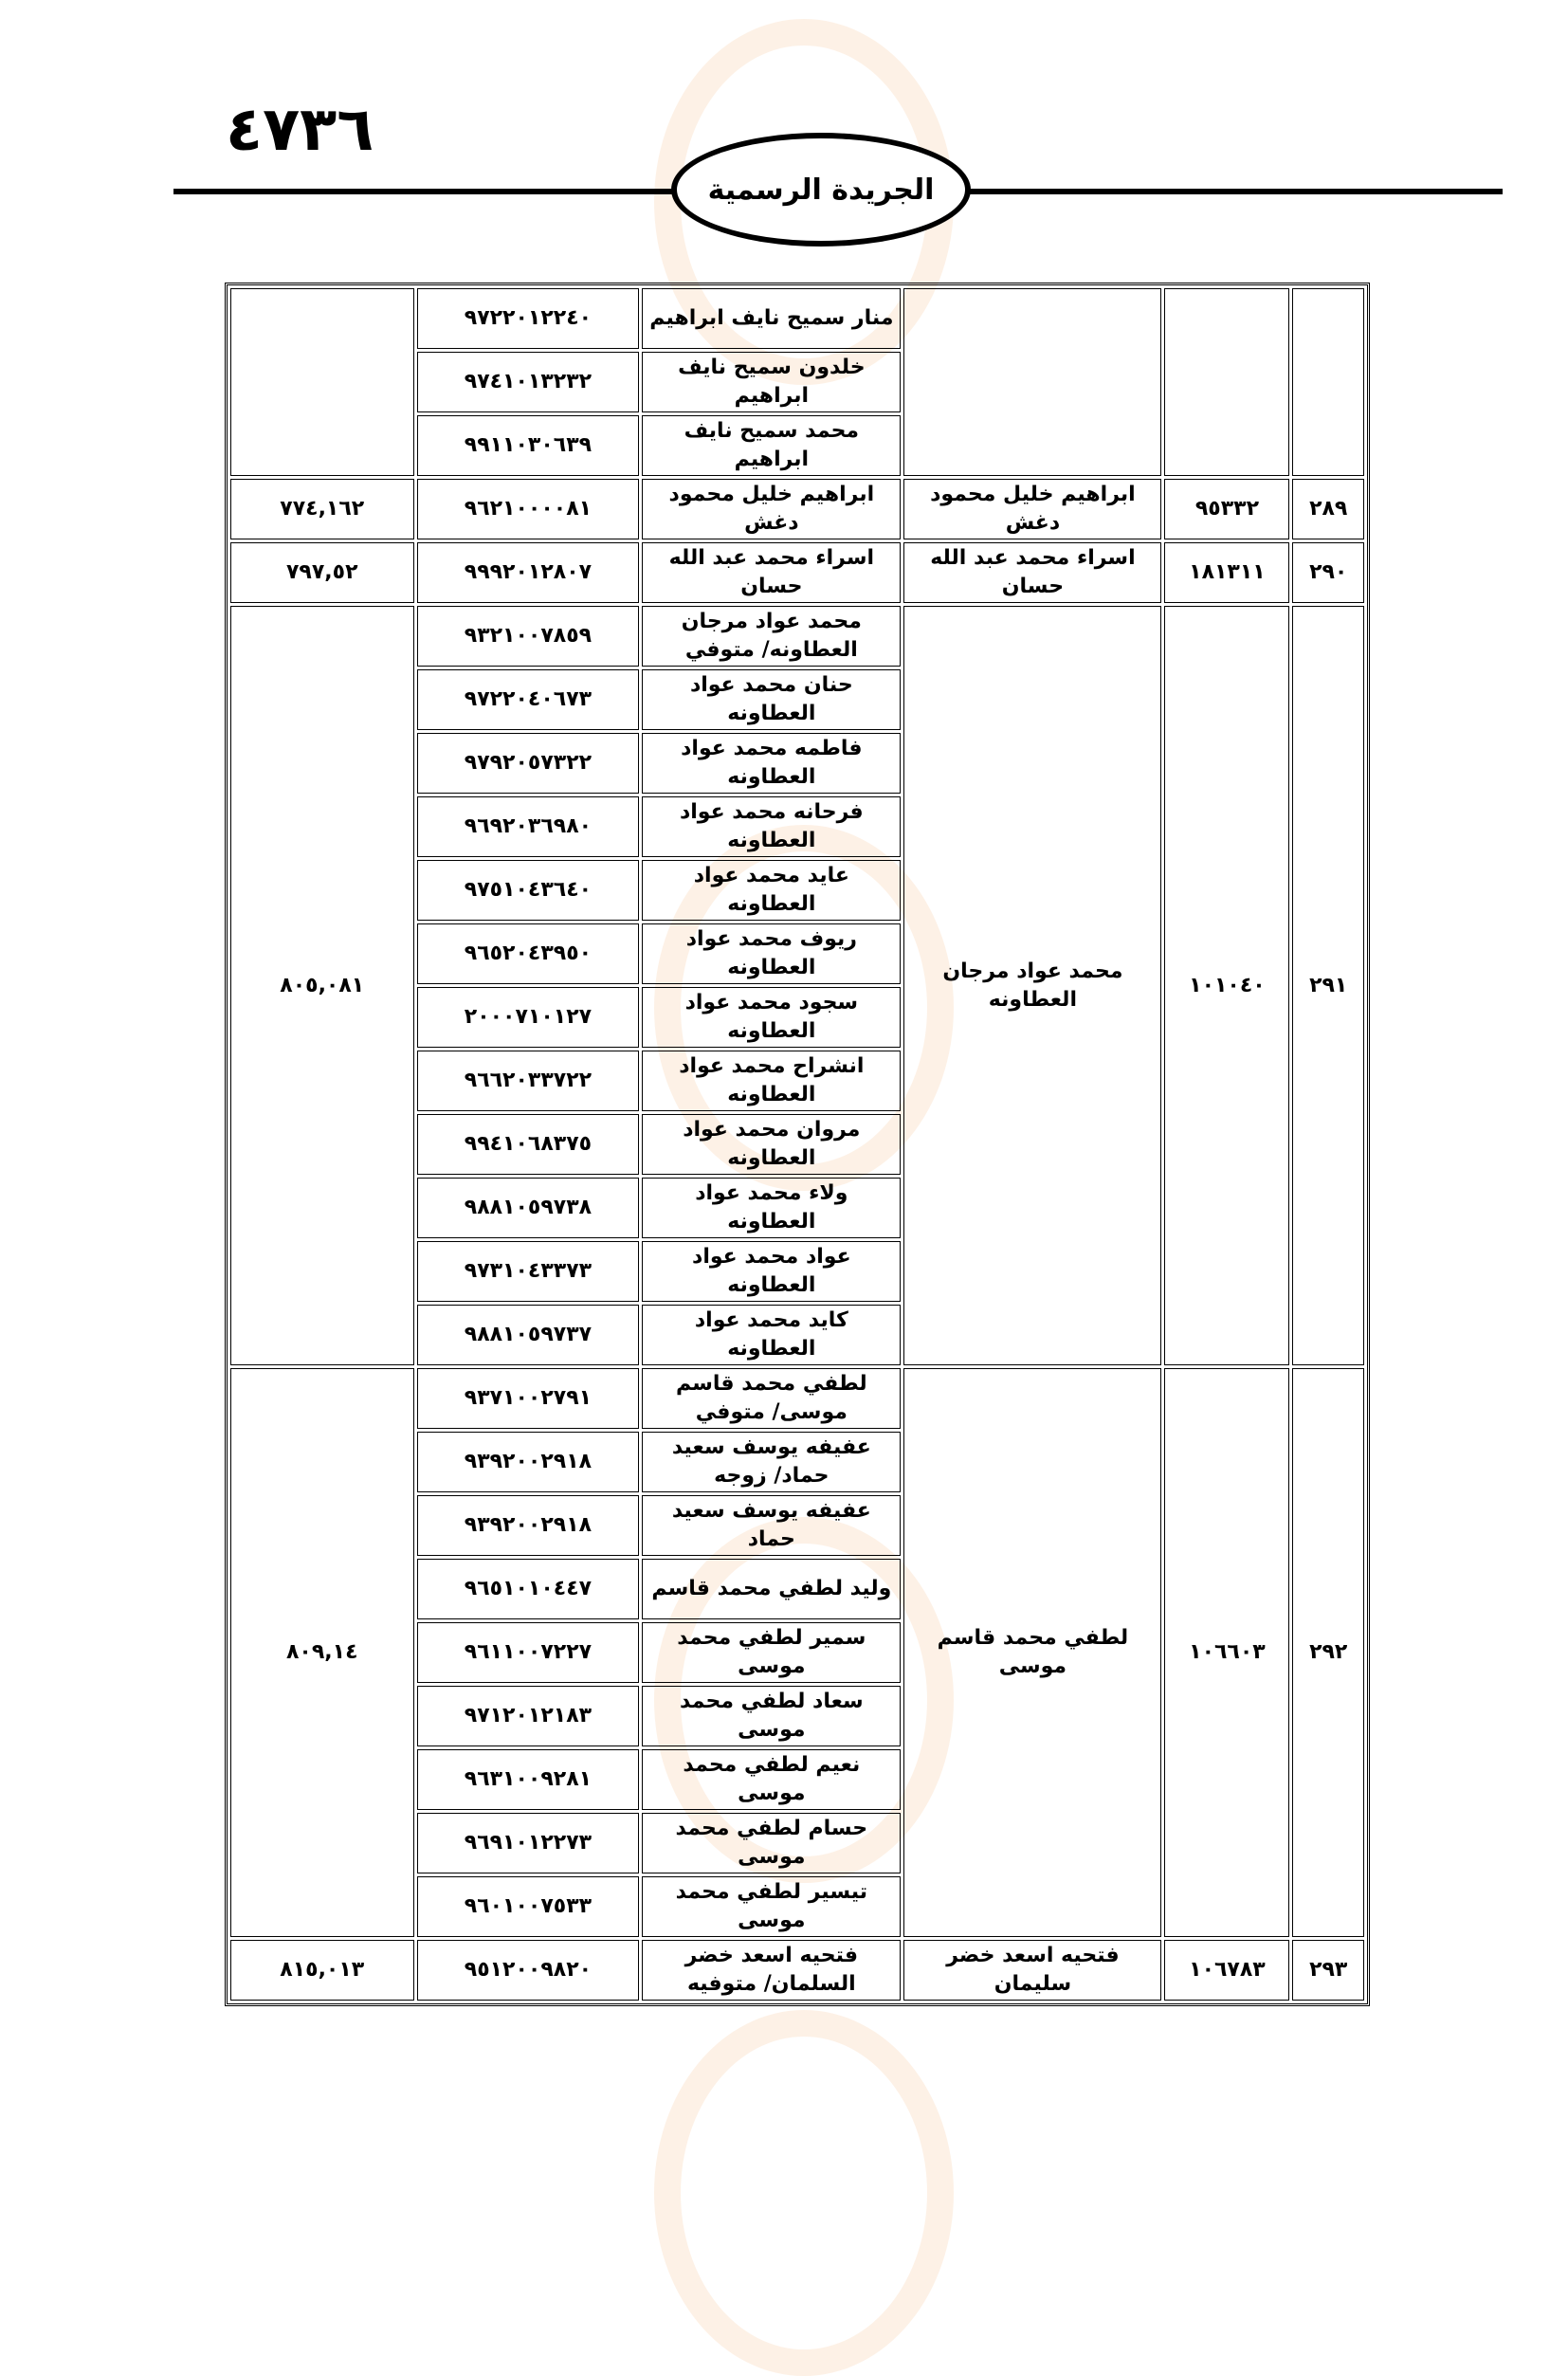 This screenshot has height=2376, width=1568. I want to click on table-row: مروان محمد عواد العطاونه ٩٩٤١٠٦٨٣٧٥, so click(797, 1144).